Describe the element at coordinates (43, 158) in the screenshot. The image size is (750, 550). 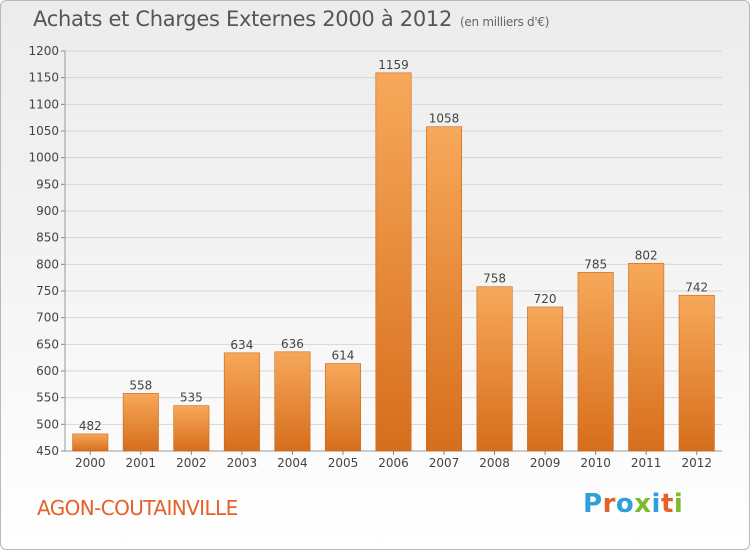
I see `y-tick-label: 1000` at that location.